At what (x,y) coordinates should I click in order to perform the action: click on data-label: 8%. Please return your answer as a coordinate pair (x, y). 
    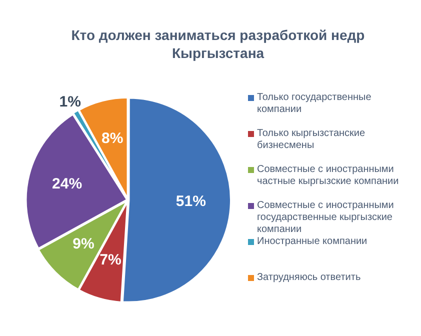
    Looking at the image, I should click on (113, 139).